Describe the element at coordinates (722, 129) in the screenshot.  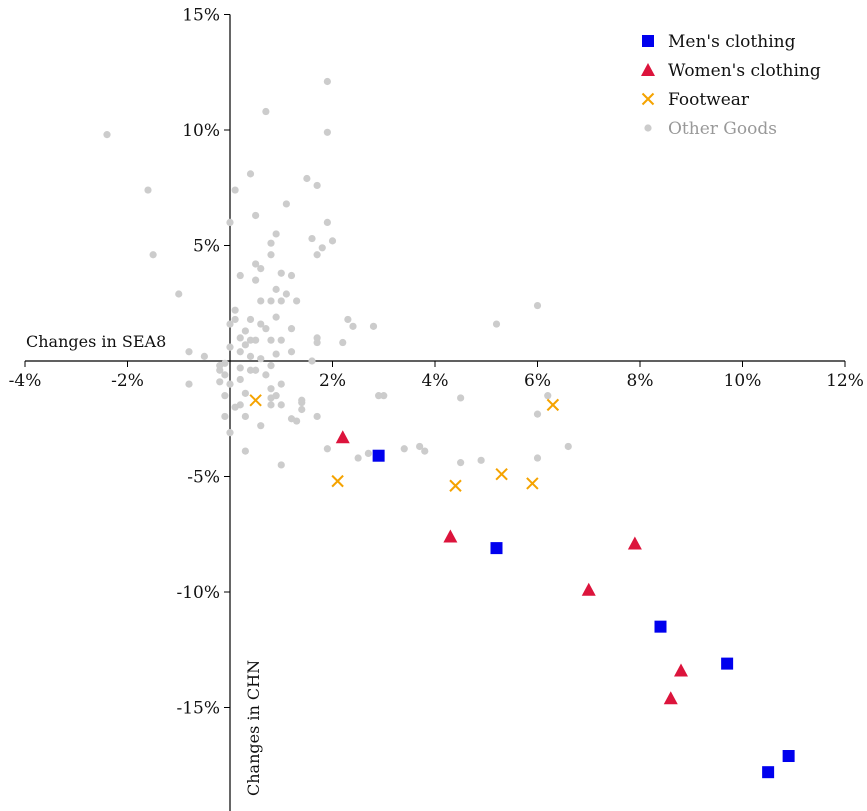
I see `legend-label-other-goods: Other Goods` at that location.